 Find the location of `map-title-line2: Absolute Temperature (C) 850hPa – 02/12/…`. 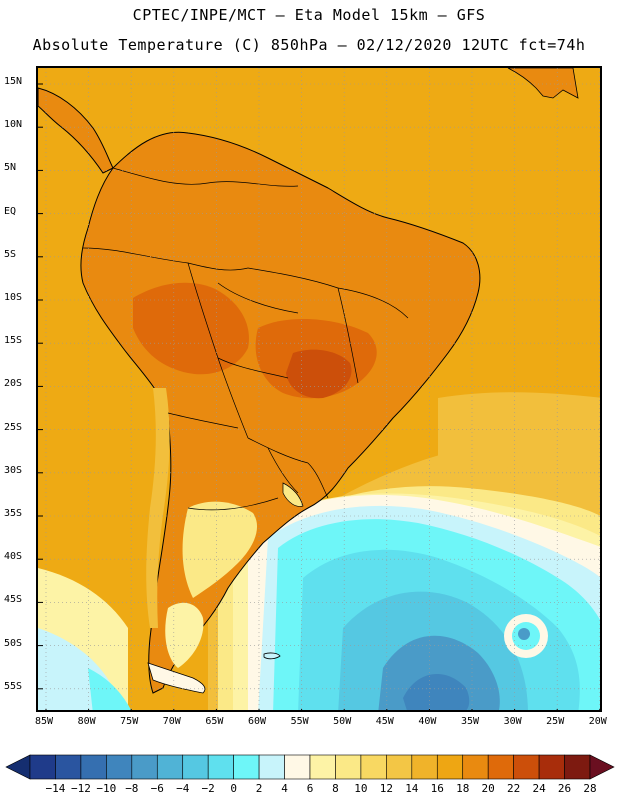

map-title-line2: Absolute Temperature (C) 850hPa – 02/12/… is located at coordinates (309, 45).